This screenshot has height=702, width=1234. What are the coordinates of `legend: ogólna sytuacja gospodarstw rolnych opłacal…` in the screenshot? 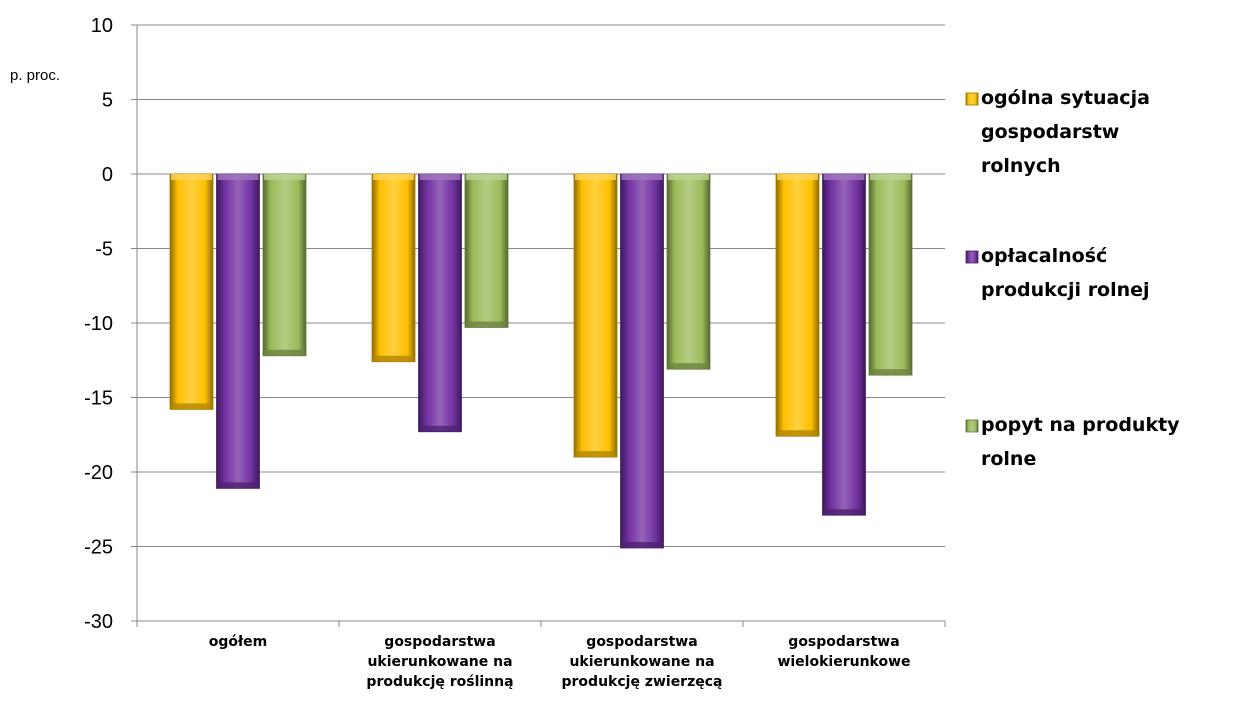 It's located at (1072, 278).